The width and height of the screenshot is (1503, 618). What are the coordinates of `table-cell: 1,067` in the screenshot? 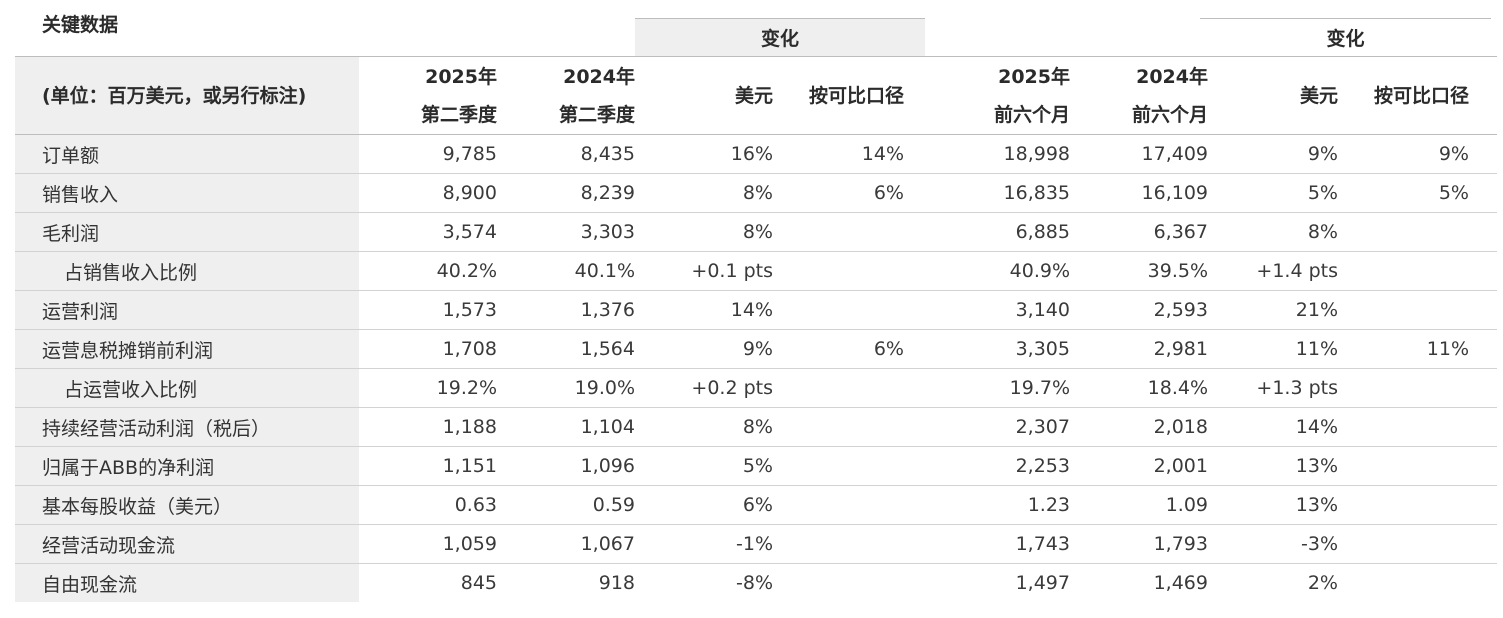 It's located at (566, 544).